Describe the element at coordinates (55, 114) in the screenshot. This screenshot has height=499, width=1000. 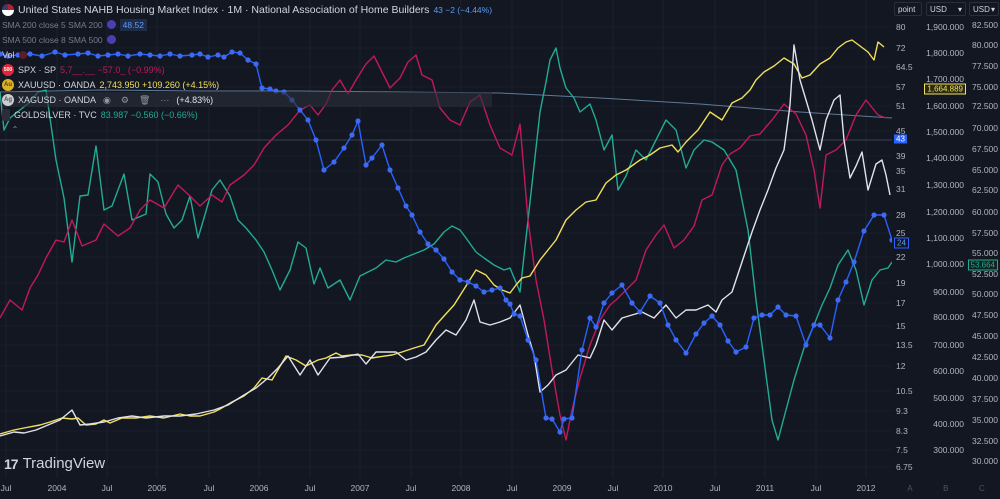
I see `series-symbol: GOLDSILVER · TVC` at that location.